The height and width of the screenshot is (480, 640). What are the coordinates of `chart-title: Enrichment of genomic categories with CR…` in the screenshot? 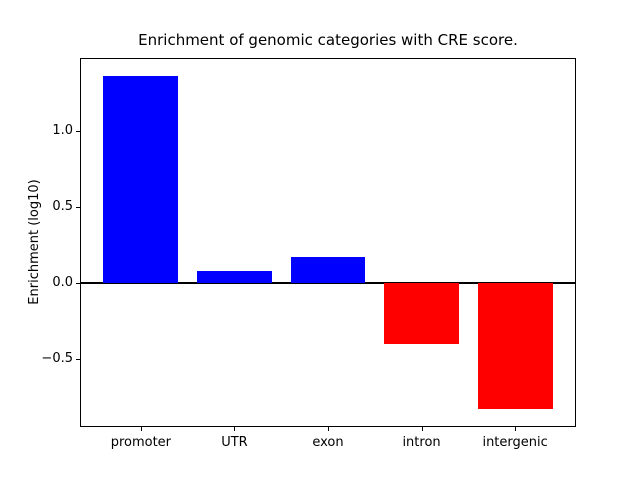 It's located at (328, 40).